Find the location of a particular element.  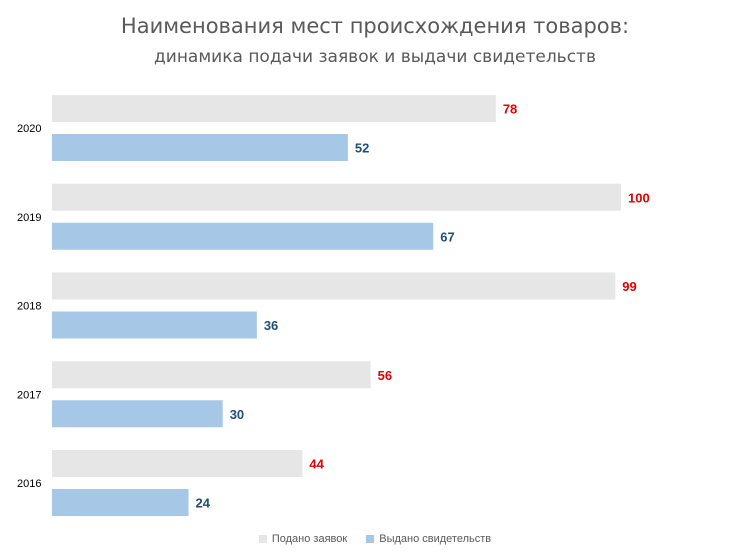

data-label: 100 is located at coordinates (639, 197).